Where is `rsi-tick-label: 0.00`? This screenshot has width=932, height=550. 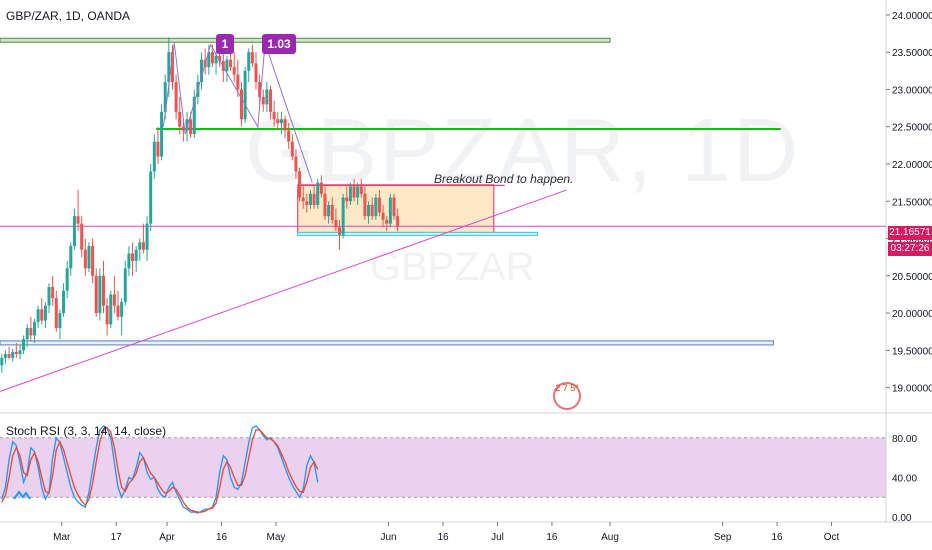 rsi-tick-label: 0.00 is located at coordinates (902, 518).